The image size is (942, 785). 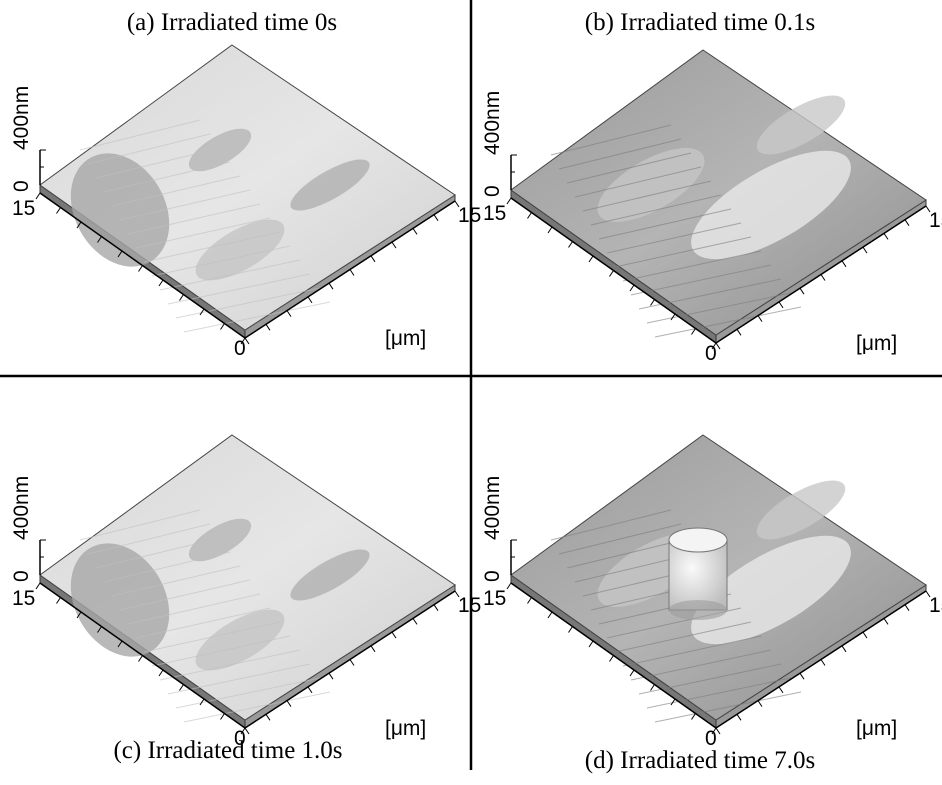 I want to click on caption: (b) Irradiated time 0.1s, so click(x=700, y=22).